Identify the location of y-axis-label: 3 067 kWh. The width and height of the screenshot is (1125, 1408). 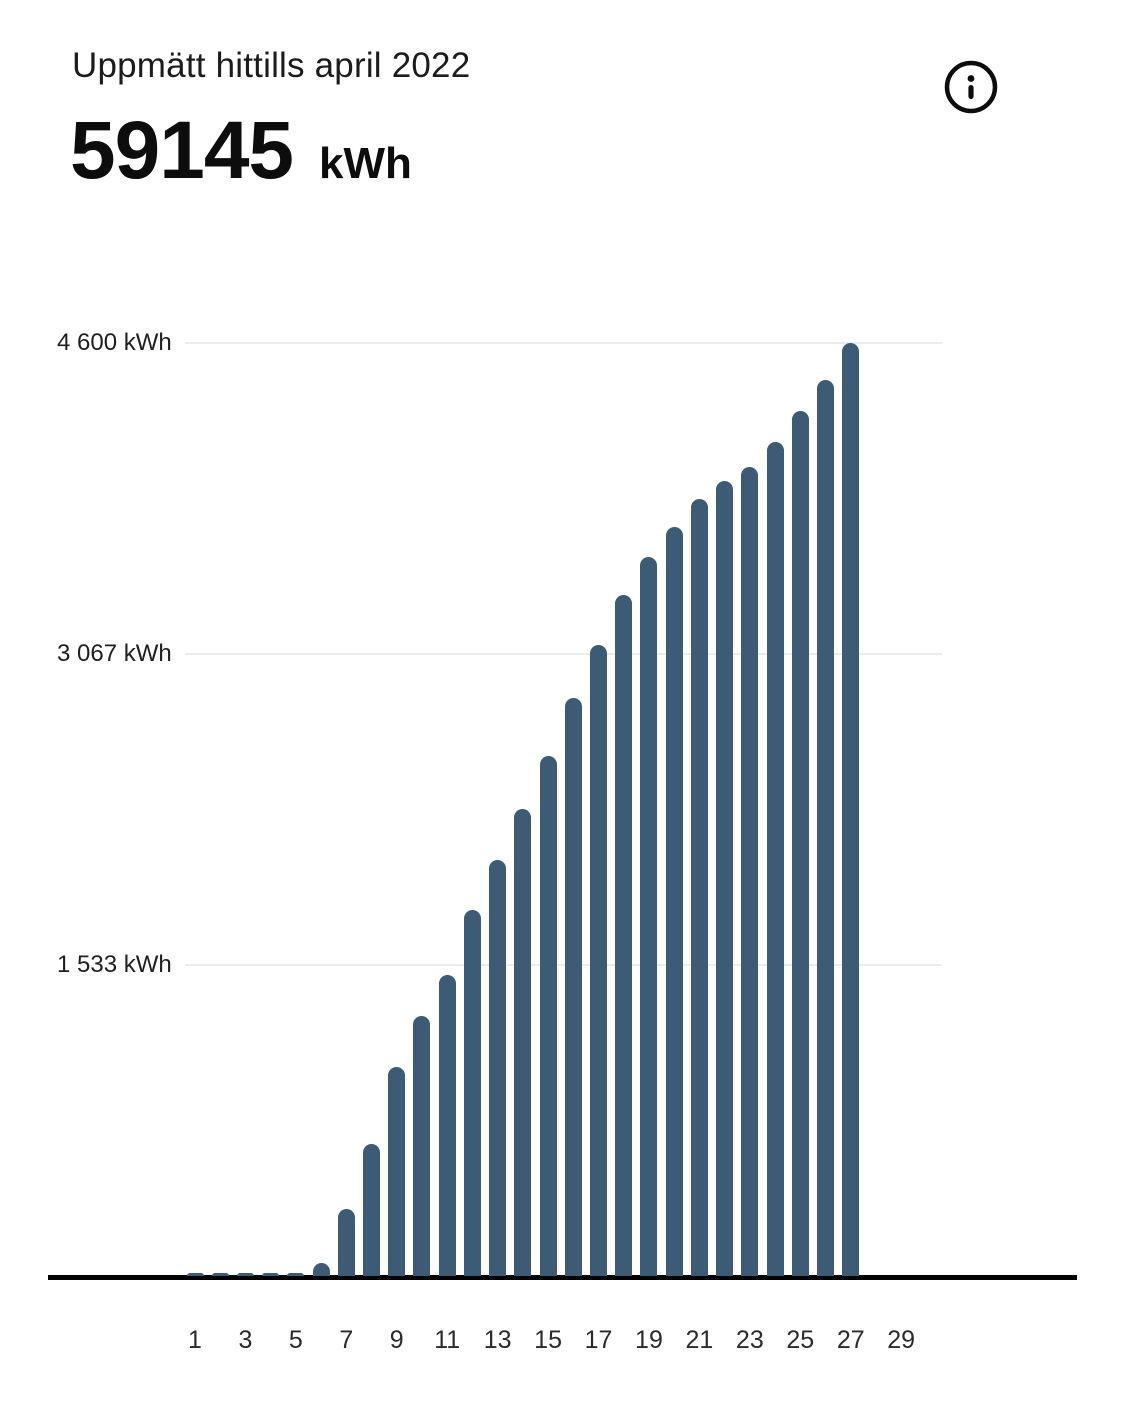
(114, 653).